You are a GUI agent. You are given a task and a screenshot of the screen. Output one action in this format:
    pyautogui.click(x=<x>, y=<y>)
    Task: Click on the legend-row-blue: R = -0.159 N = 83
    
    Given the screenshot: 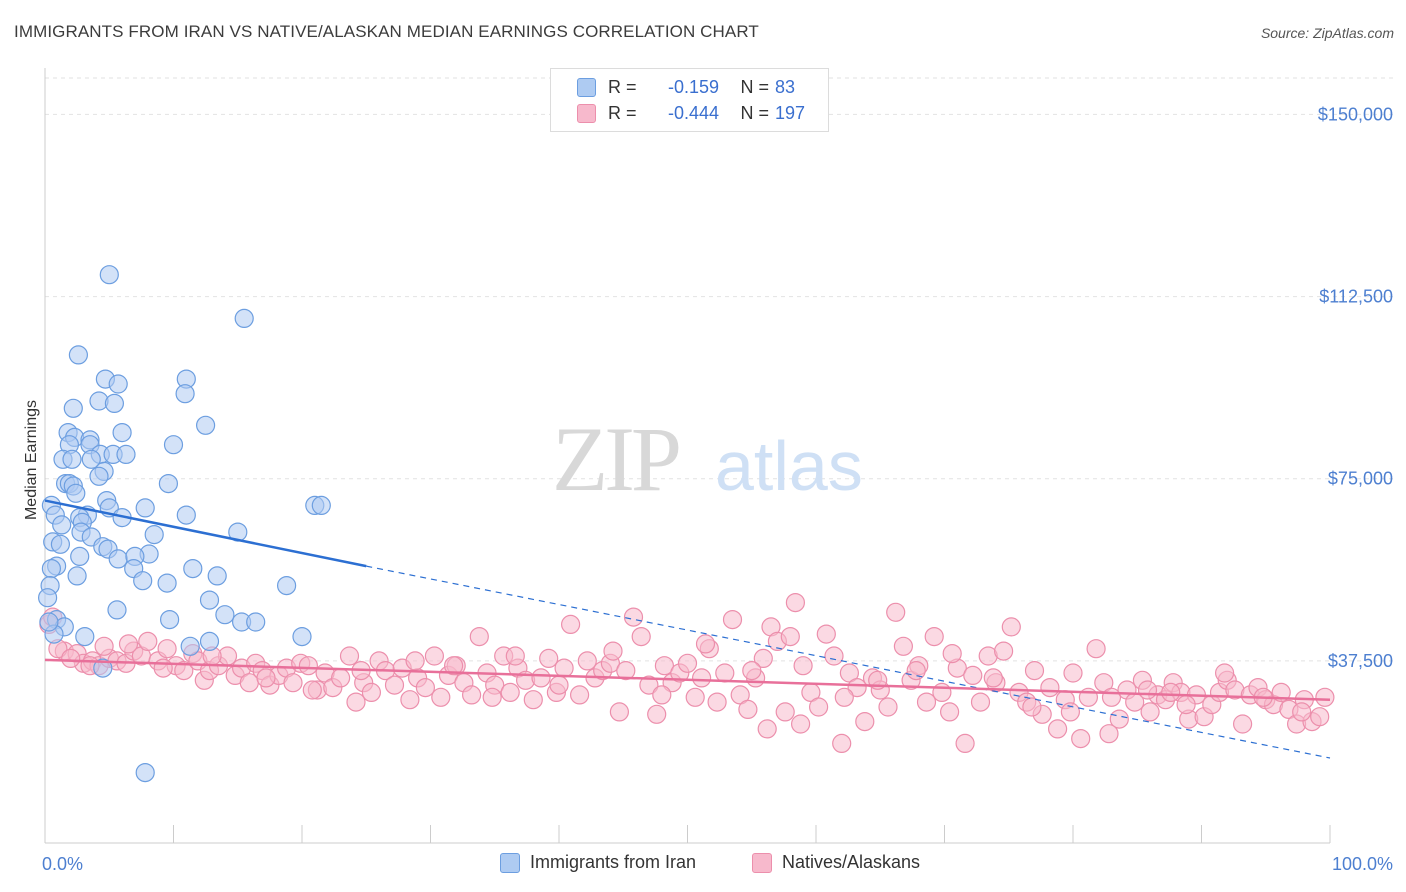 What is the action you would take?
    pyautogui.click(x=673, y=87)
    